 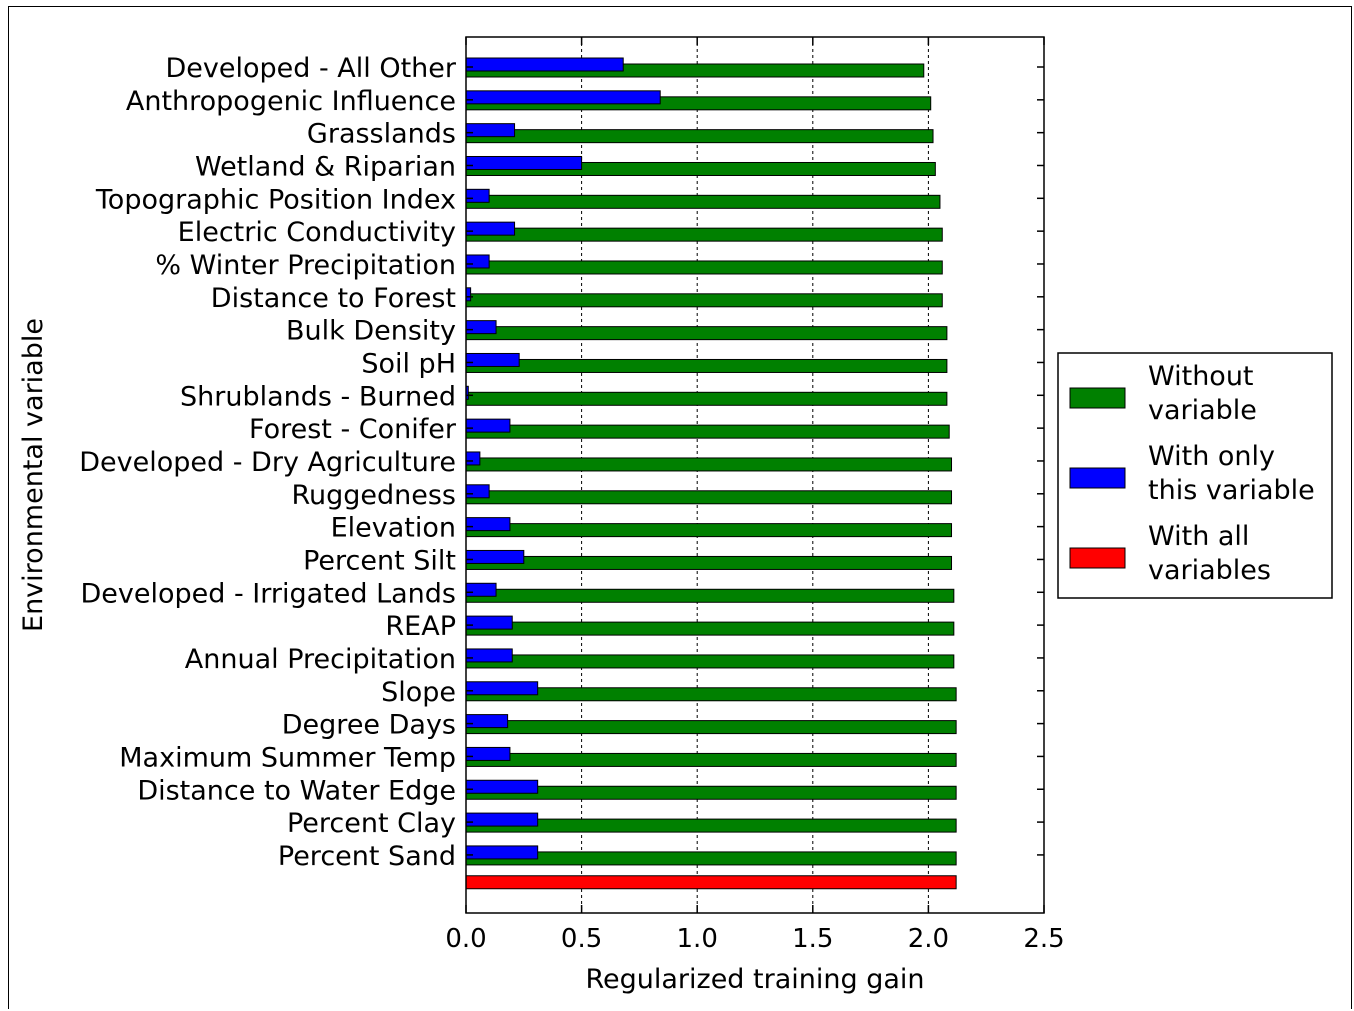 What do you see at coordinates (1231, 490) in the screenshot?
I see `legend-label: this variable` at bounding box center [1231, 490].